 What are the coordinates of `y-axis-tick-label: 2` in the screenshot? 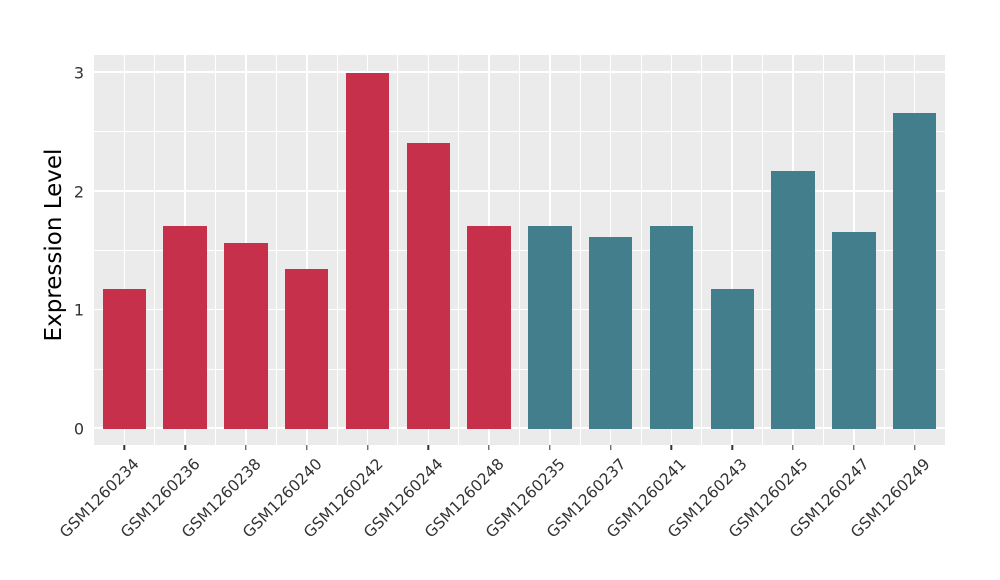 It's located at (78, 192).